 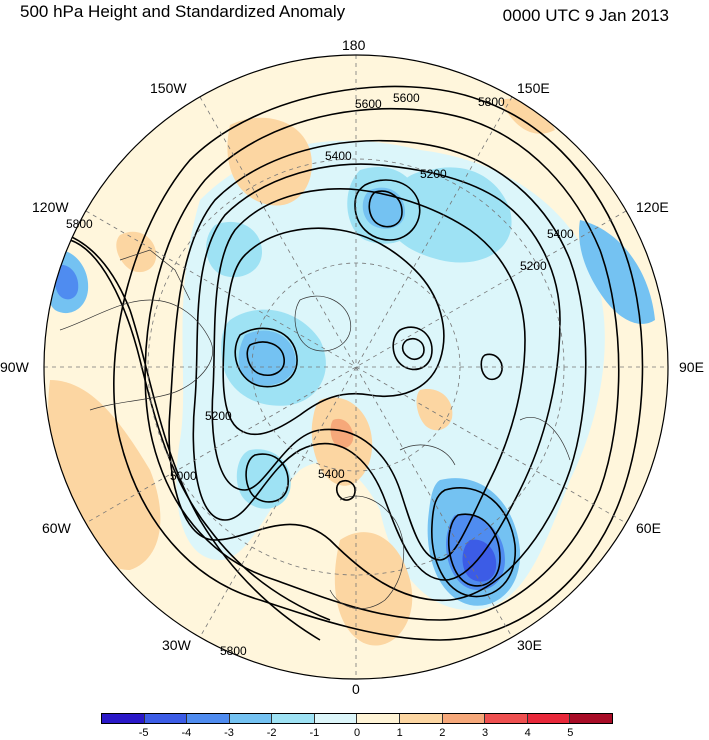 I want to click on colorbar-label: 2, so click(x=442, y=733).